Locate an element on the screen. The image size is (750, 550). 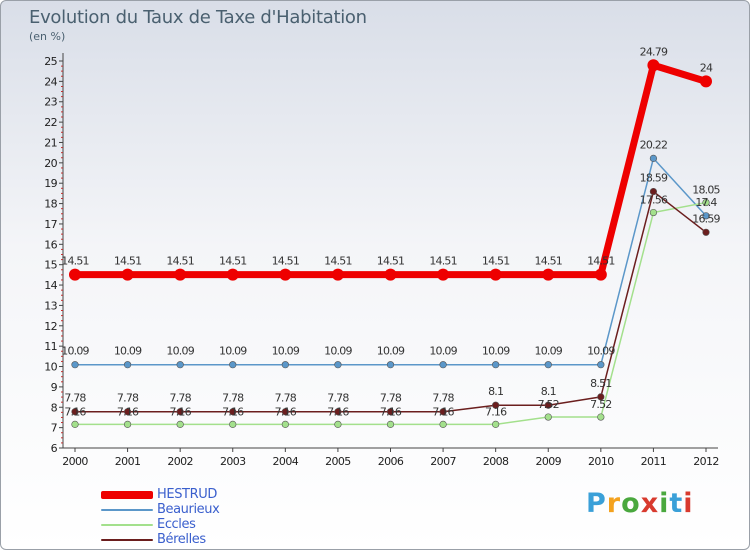
y-tick-label: 12 is located at coordinates (50, 326).